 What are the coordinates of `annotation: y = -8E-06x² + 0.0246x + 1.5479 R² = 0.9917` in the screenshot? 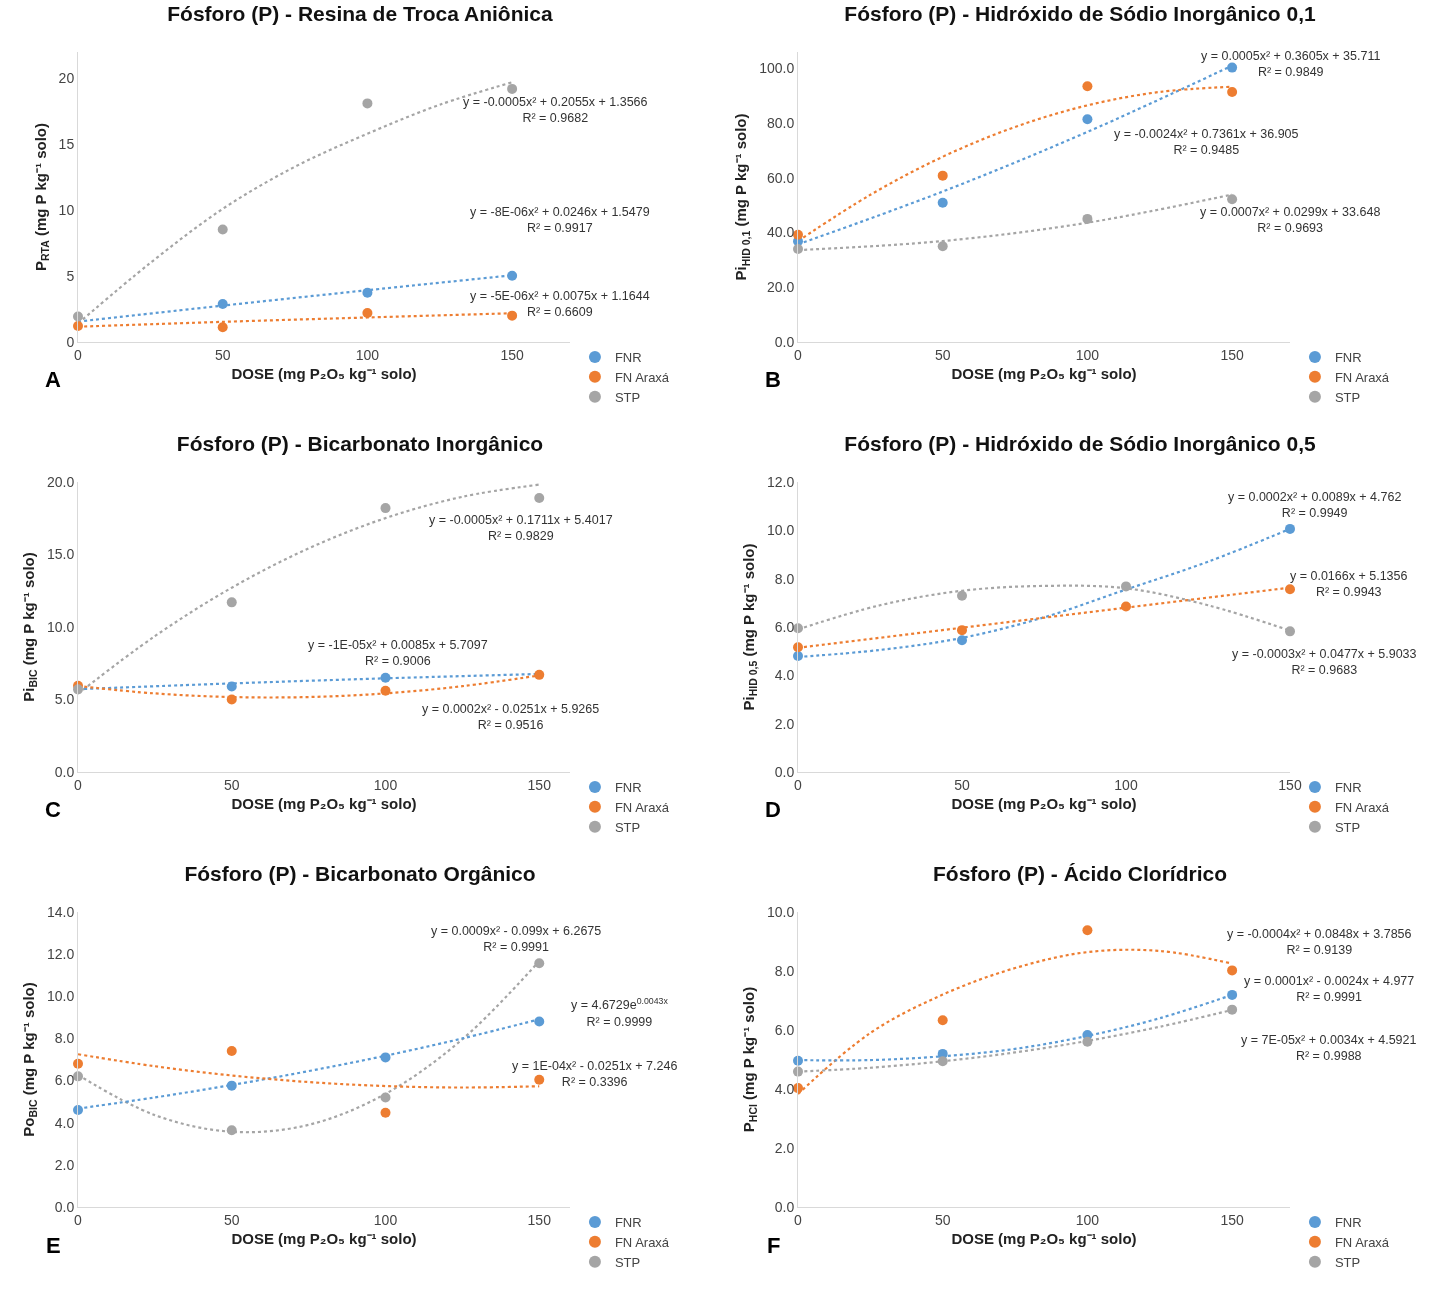 It's located at (560, 220).